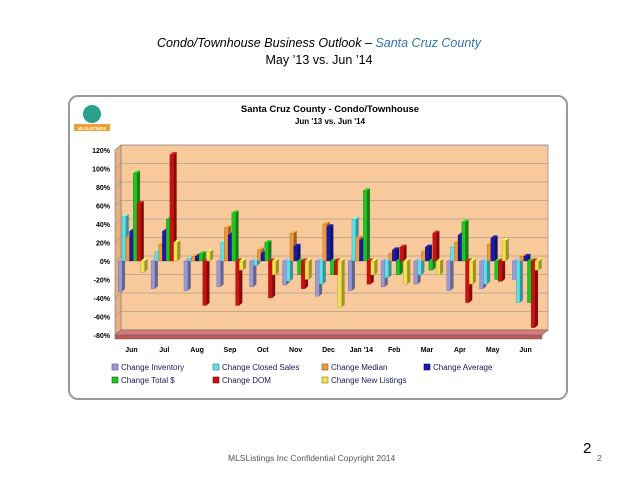  What do you see at coordinates (328, 337) in the screenshot?
I see `plot-floor-front` at bounding box center [328, 337].